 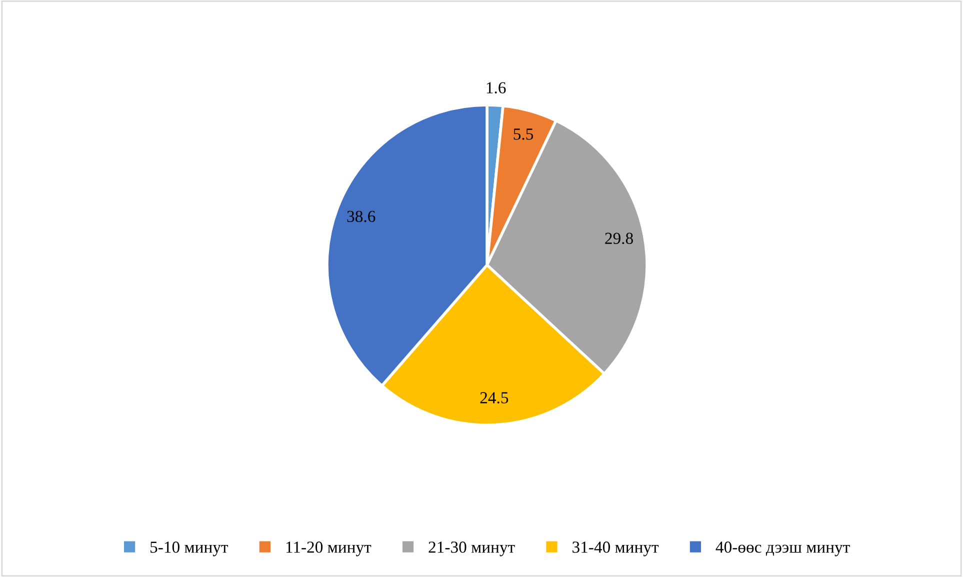 I want to click on legend-label: 21-30 минут, so click(x=471, y=549).